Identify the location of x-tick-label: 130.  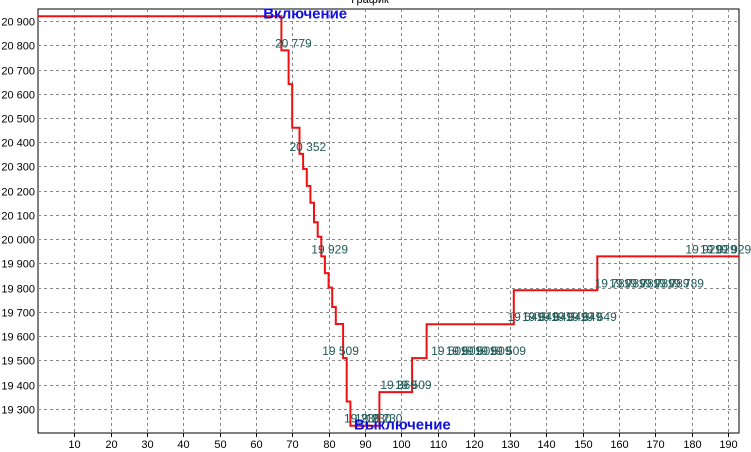
(510, 445).